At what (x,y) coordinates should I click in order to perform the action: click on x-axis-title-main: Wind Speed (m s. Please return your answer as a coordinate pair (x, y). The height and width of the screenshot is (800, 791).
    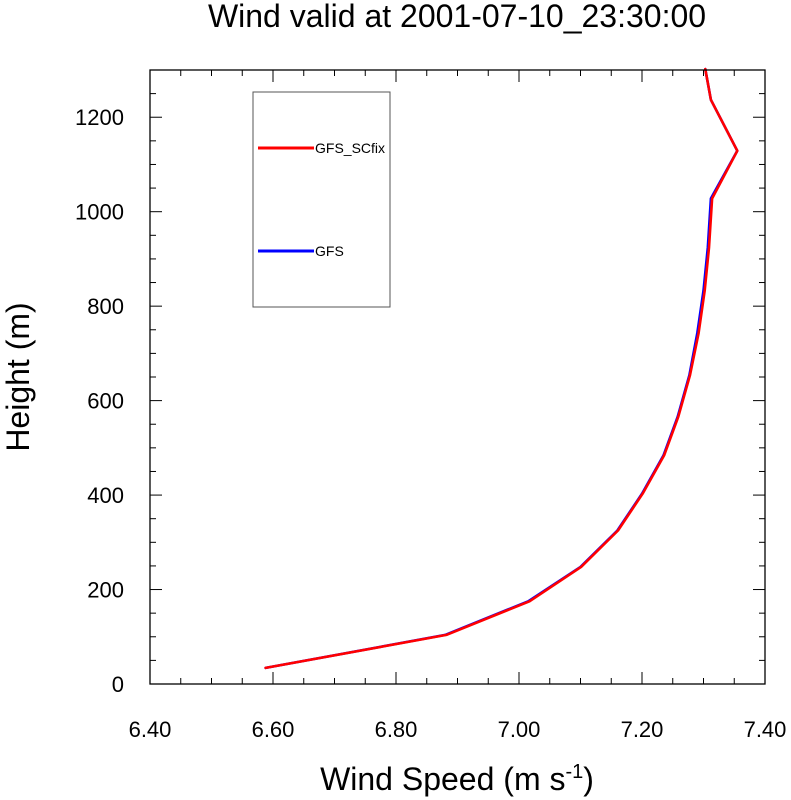
    Looking at the image, I should click on (442, 779).